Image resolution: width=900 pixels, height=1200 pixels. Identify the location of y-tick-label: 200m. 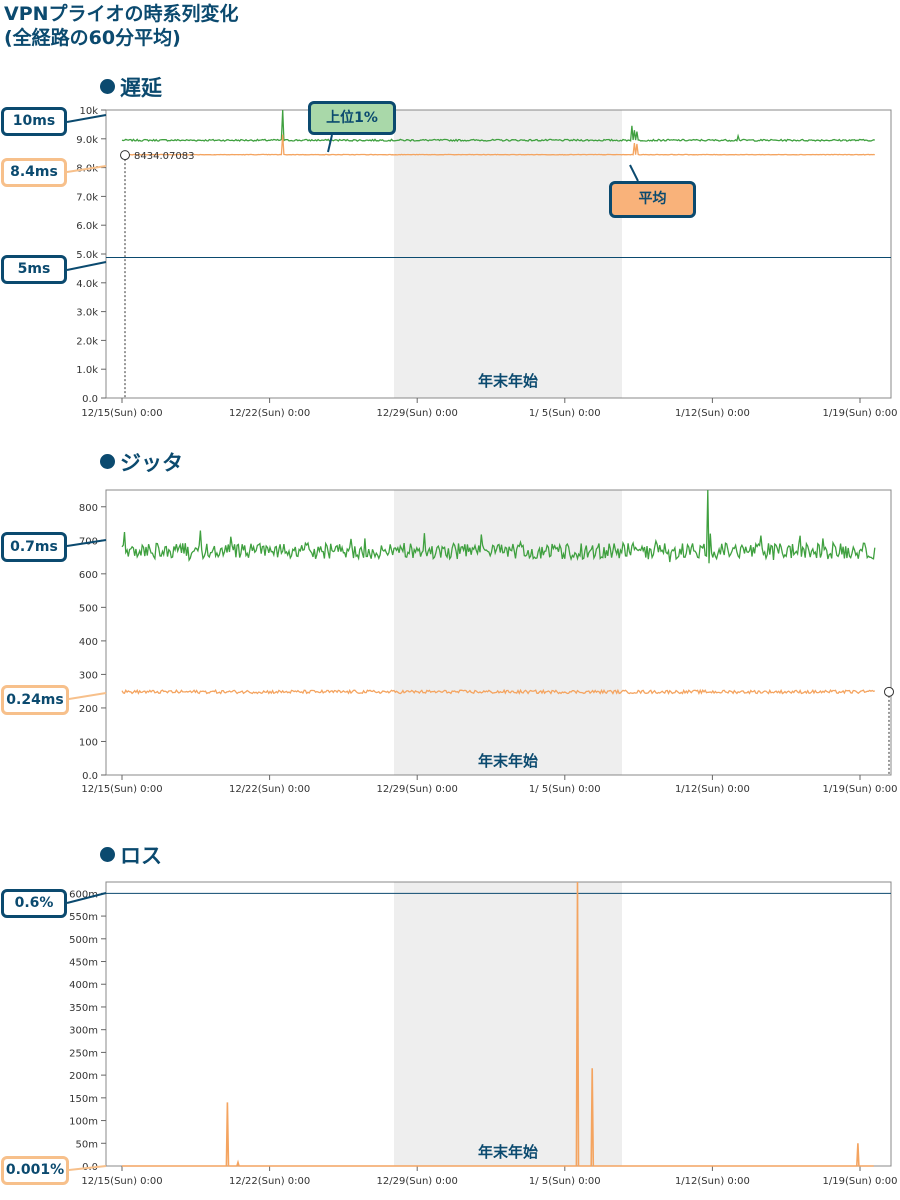
(83, 1076).